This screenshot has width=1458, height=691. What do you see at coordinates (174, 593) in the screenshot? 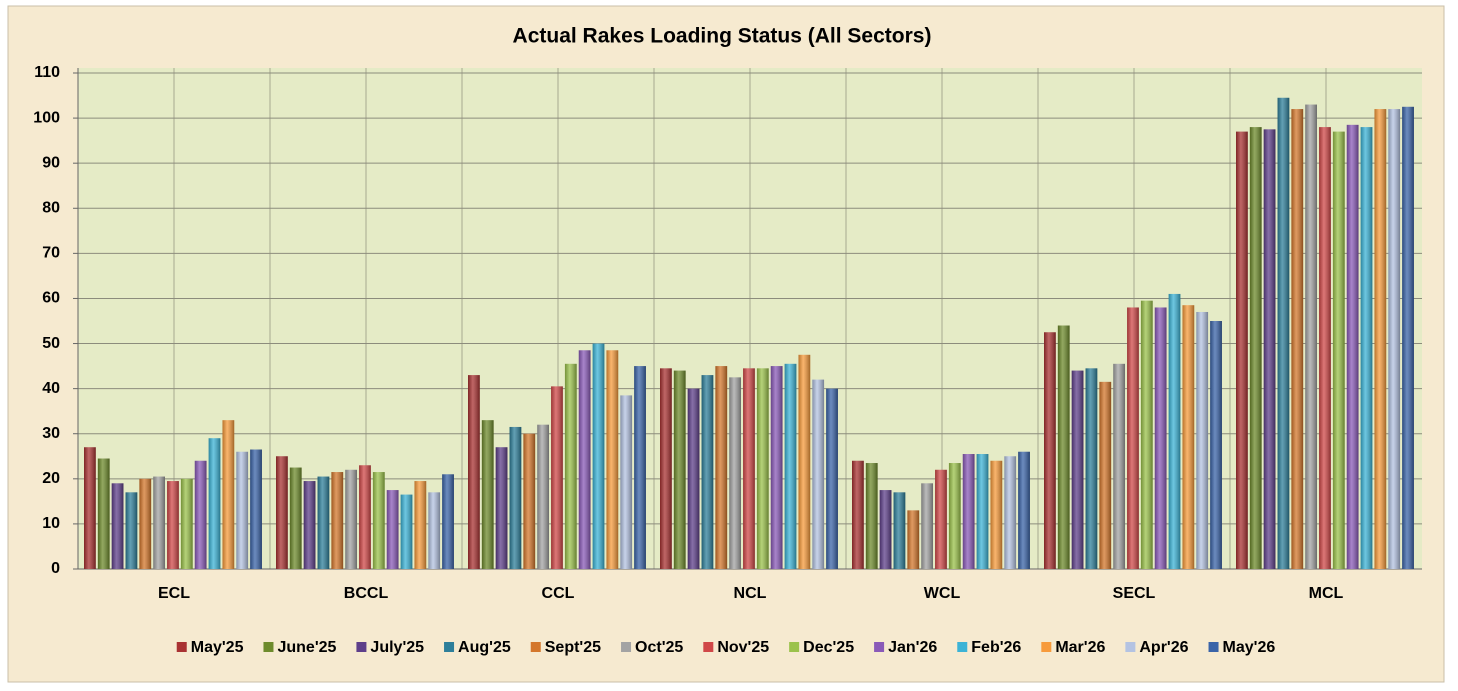
I see `x-tick-label: ECL` at bounding box center [174, 593].